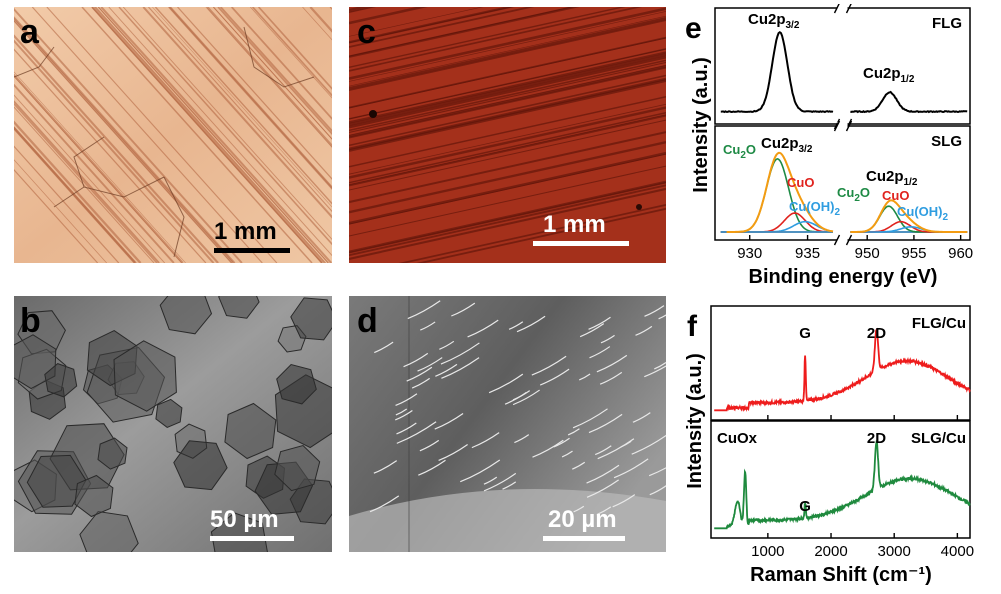  What do you see at coordinates (692, 326) in the screenshot?
I see `panel-label-f: f` at bounding box center [692, 326].